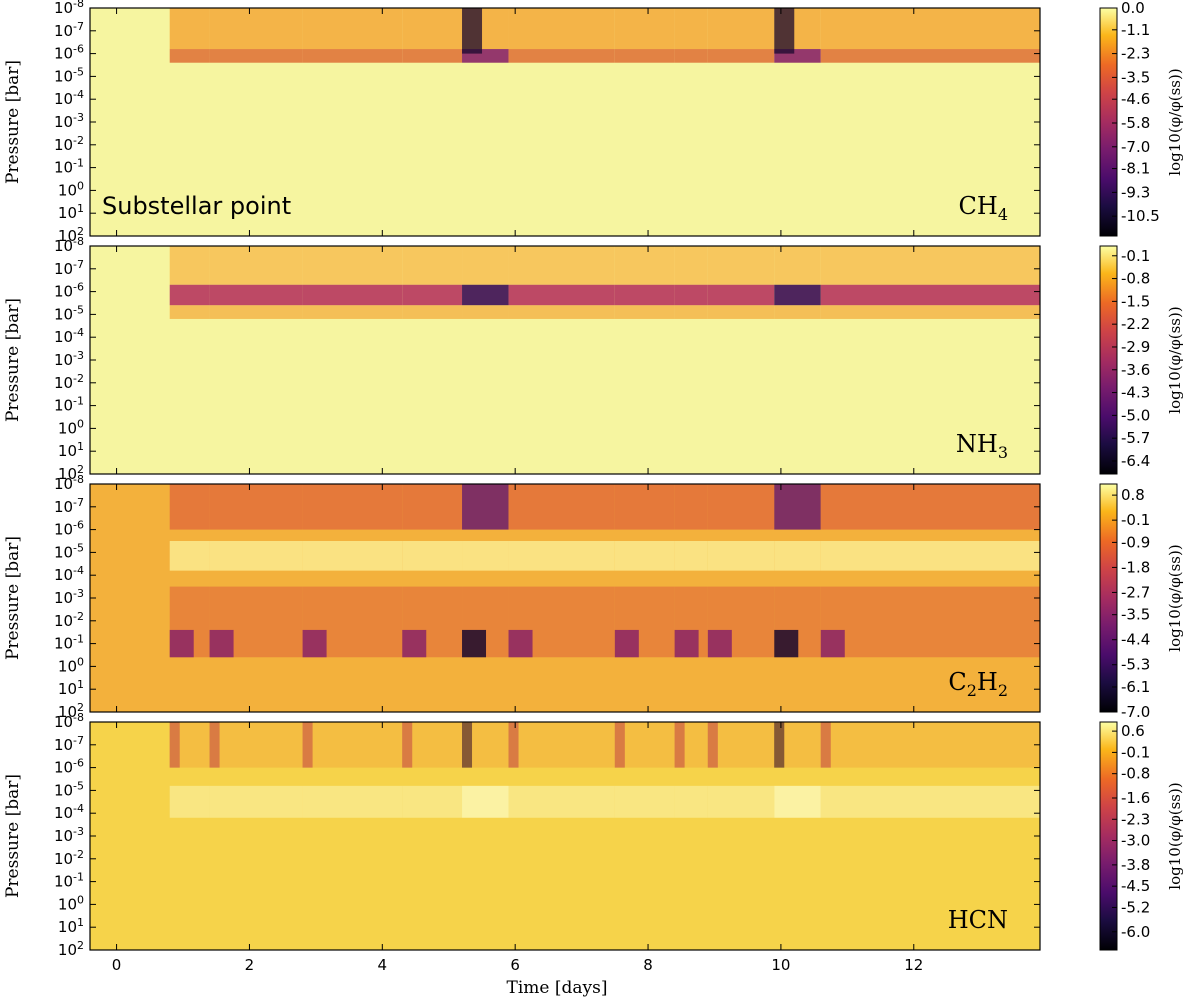  I want to click on y-tick-label: 10⁻⁴, so click(69, 336).